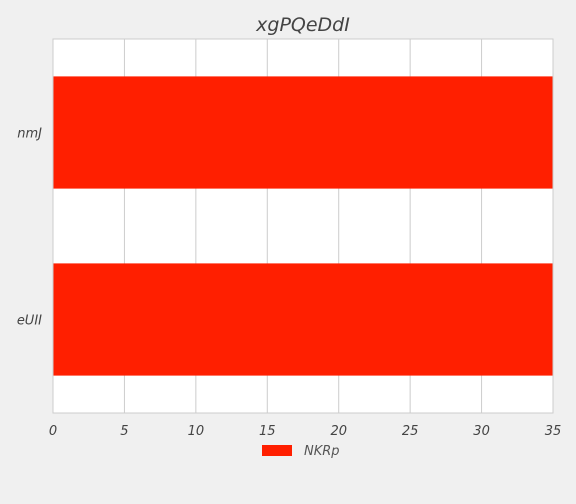 The width and height of the screenshot is (576, 504). Describe the element at coordinates (29, 321) in the screenshot. I see `y-tick-label: eUII` at that location.